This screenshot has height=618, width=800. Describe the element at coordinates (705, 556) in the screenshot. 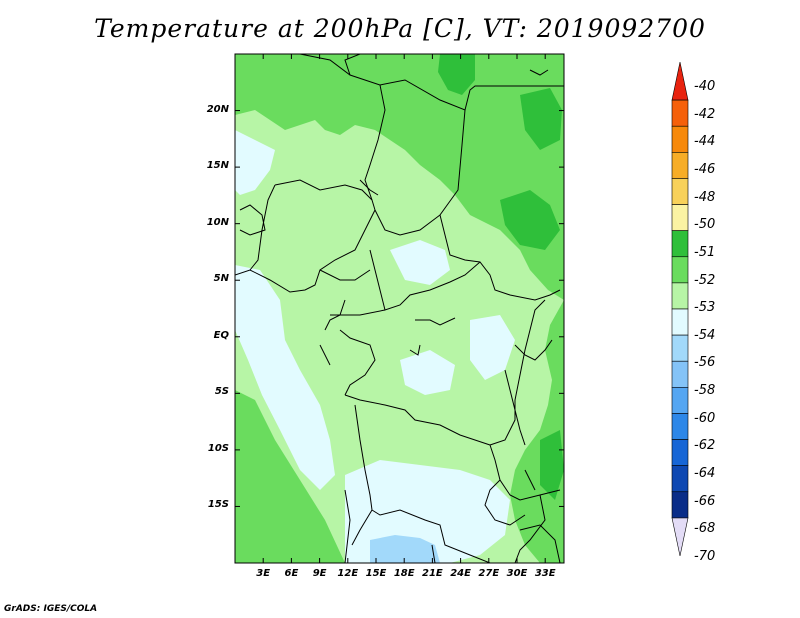

I see `colorbar-label: -70` at that location.